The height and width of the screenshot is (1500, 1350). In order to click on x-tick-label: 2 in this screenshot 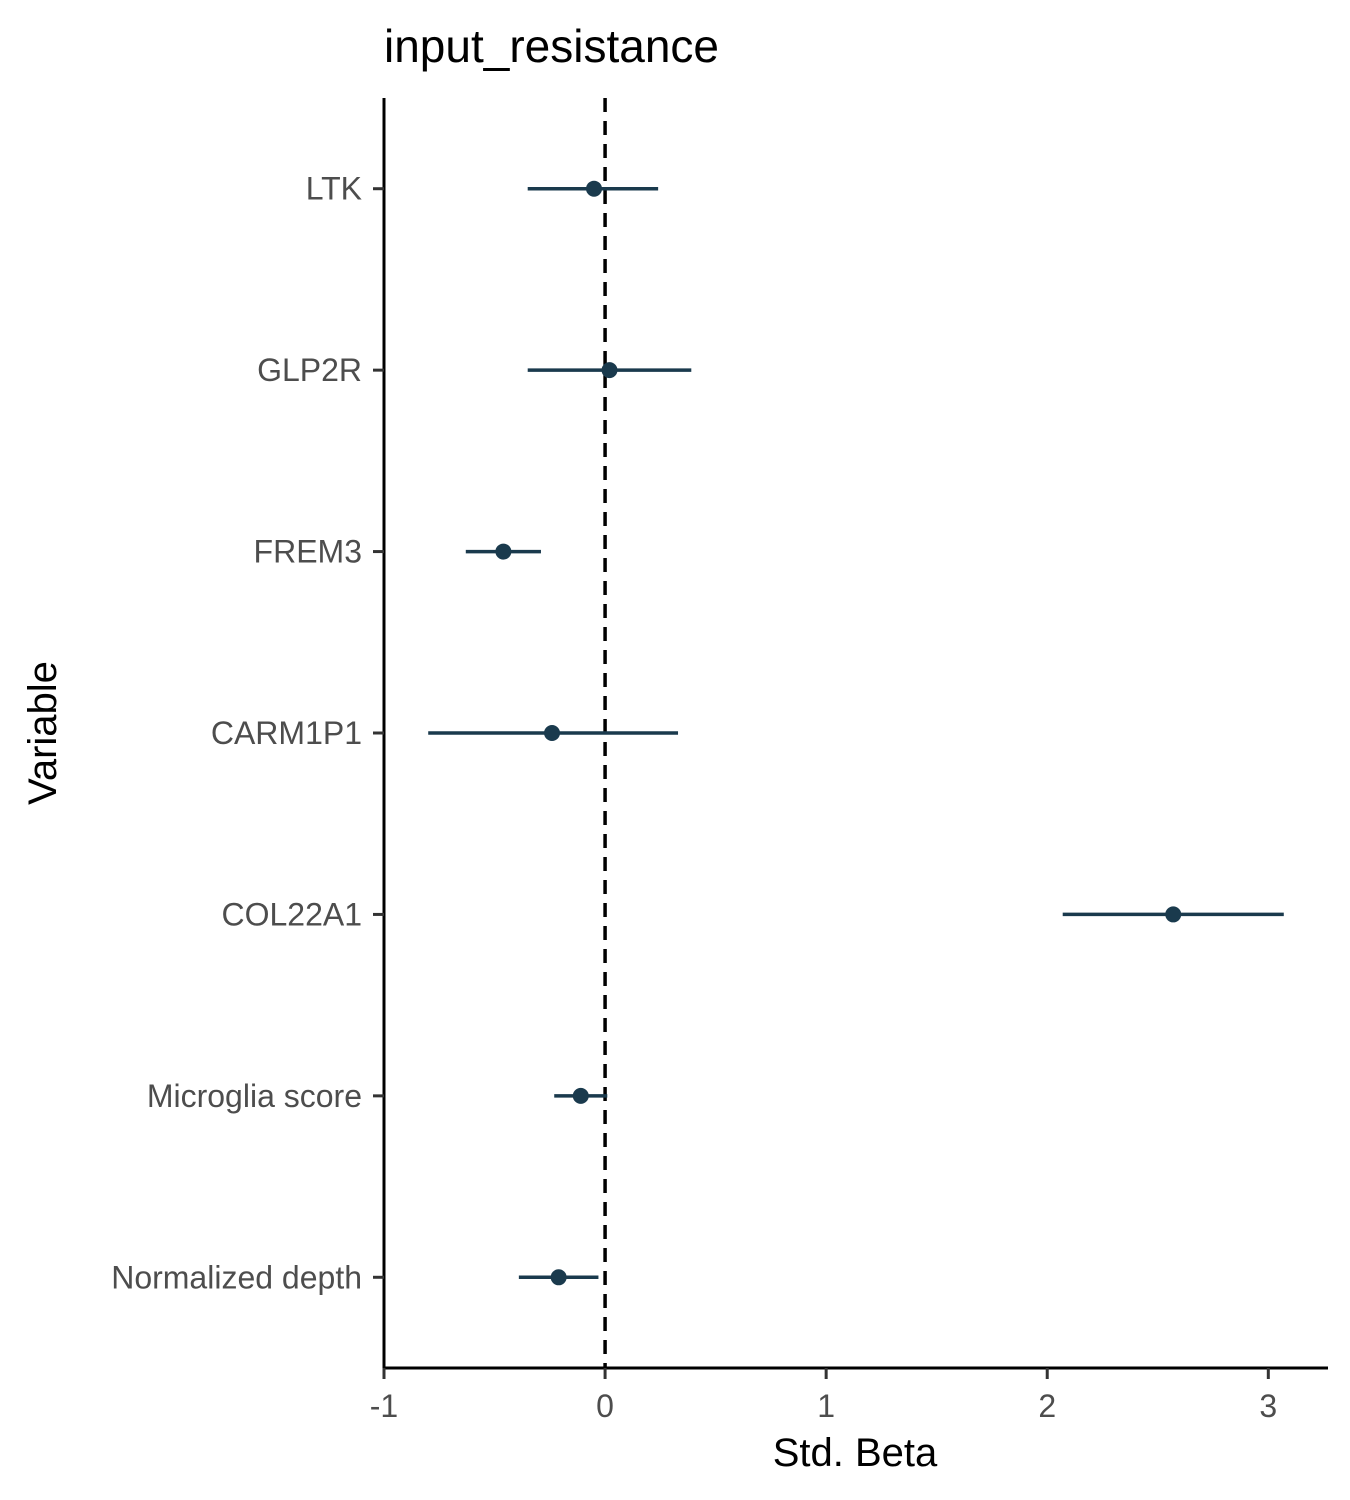, I will do `click(1047, 1406)`.